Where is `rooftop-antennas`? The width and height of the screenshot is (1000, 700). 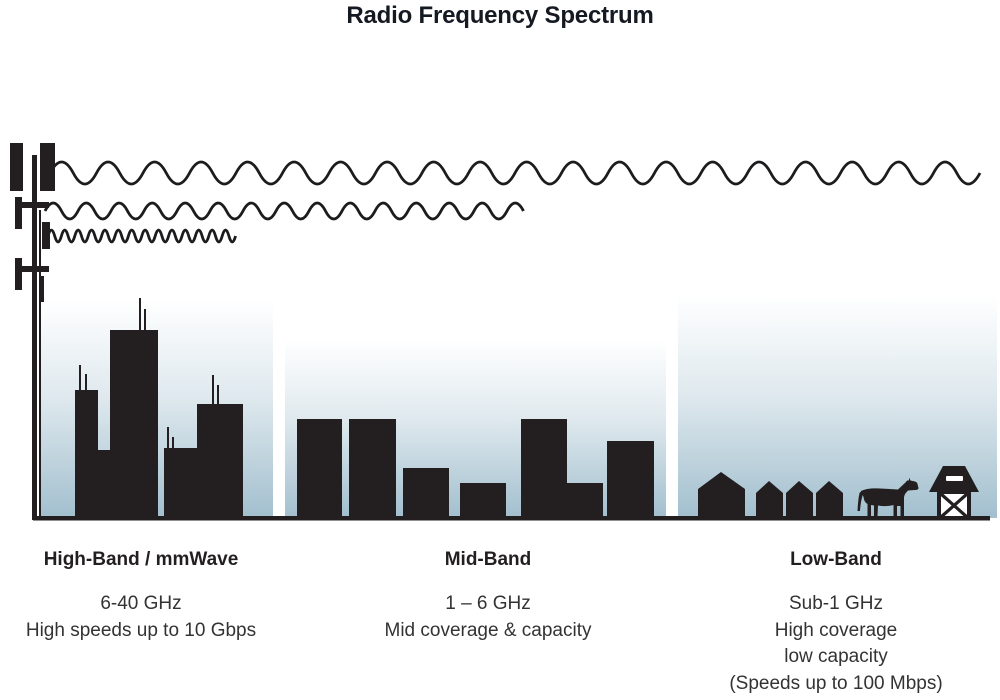
rooftop-antennas is located at coordinates (149, 374).